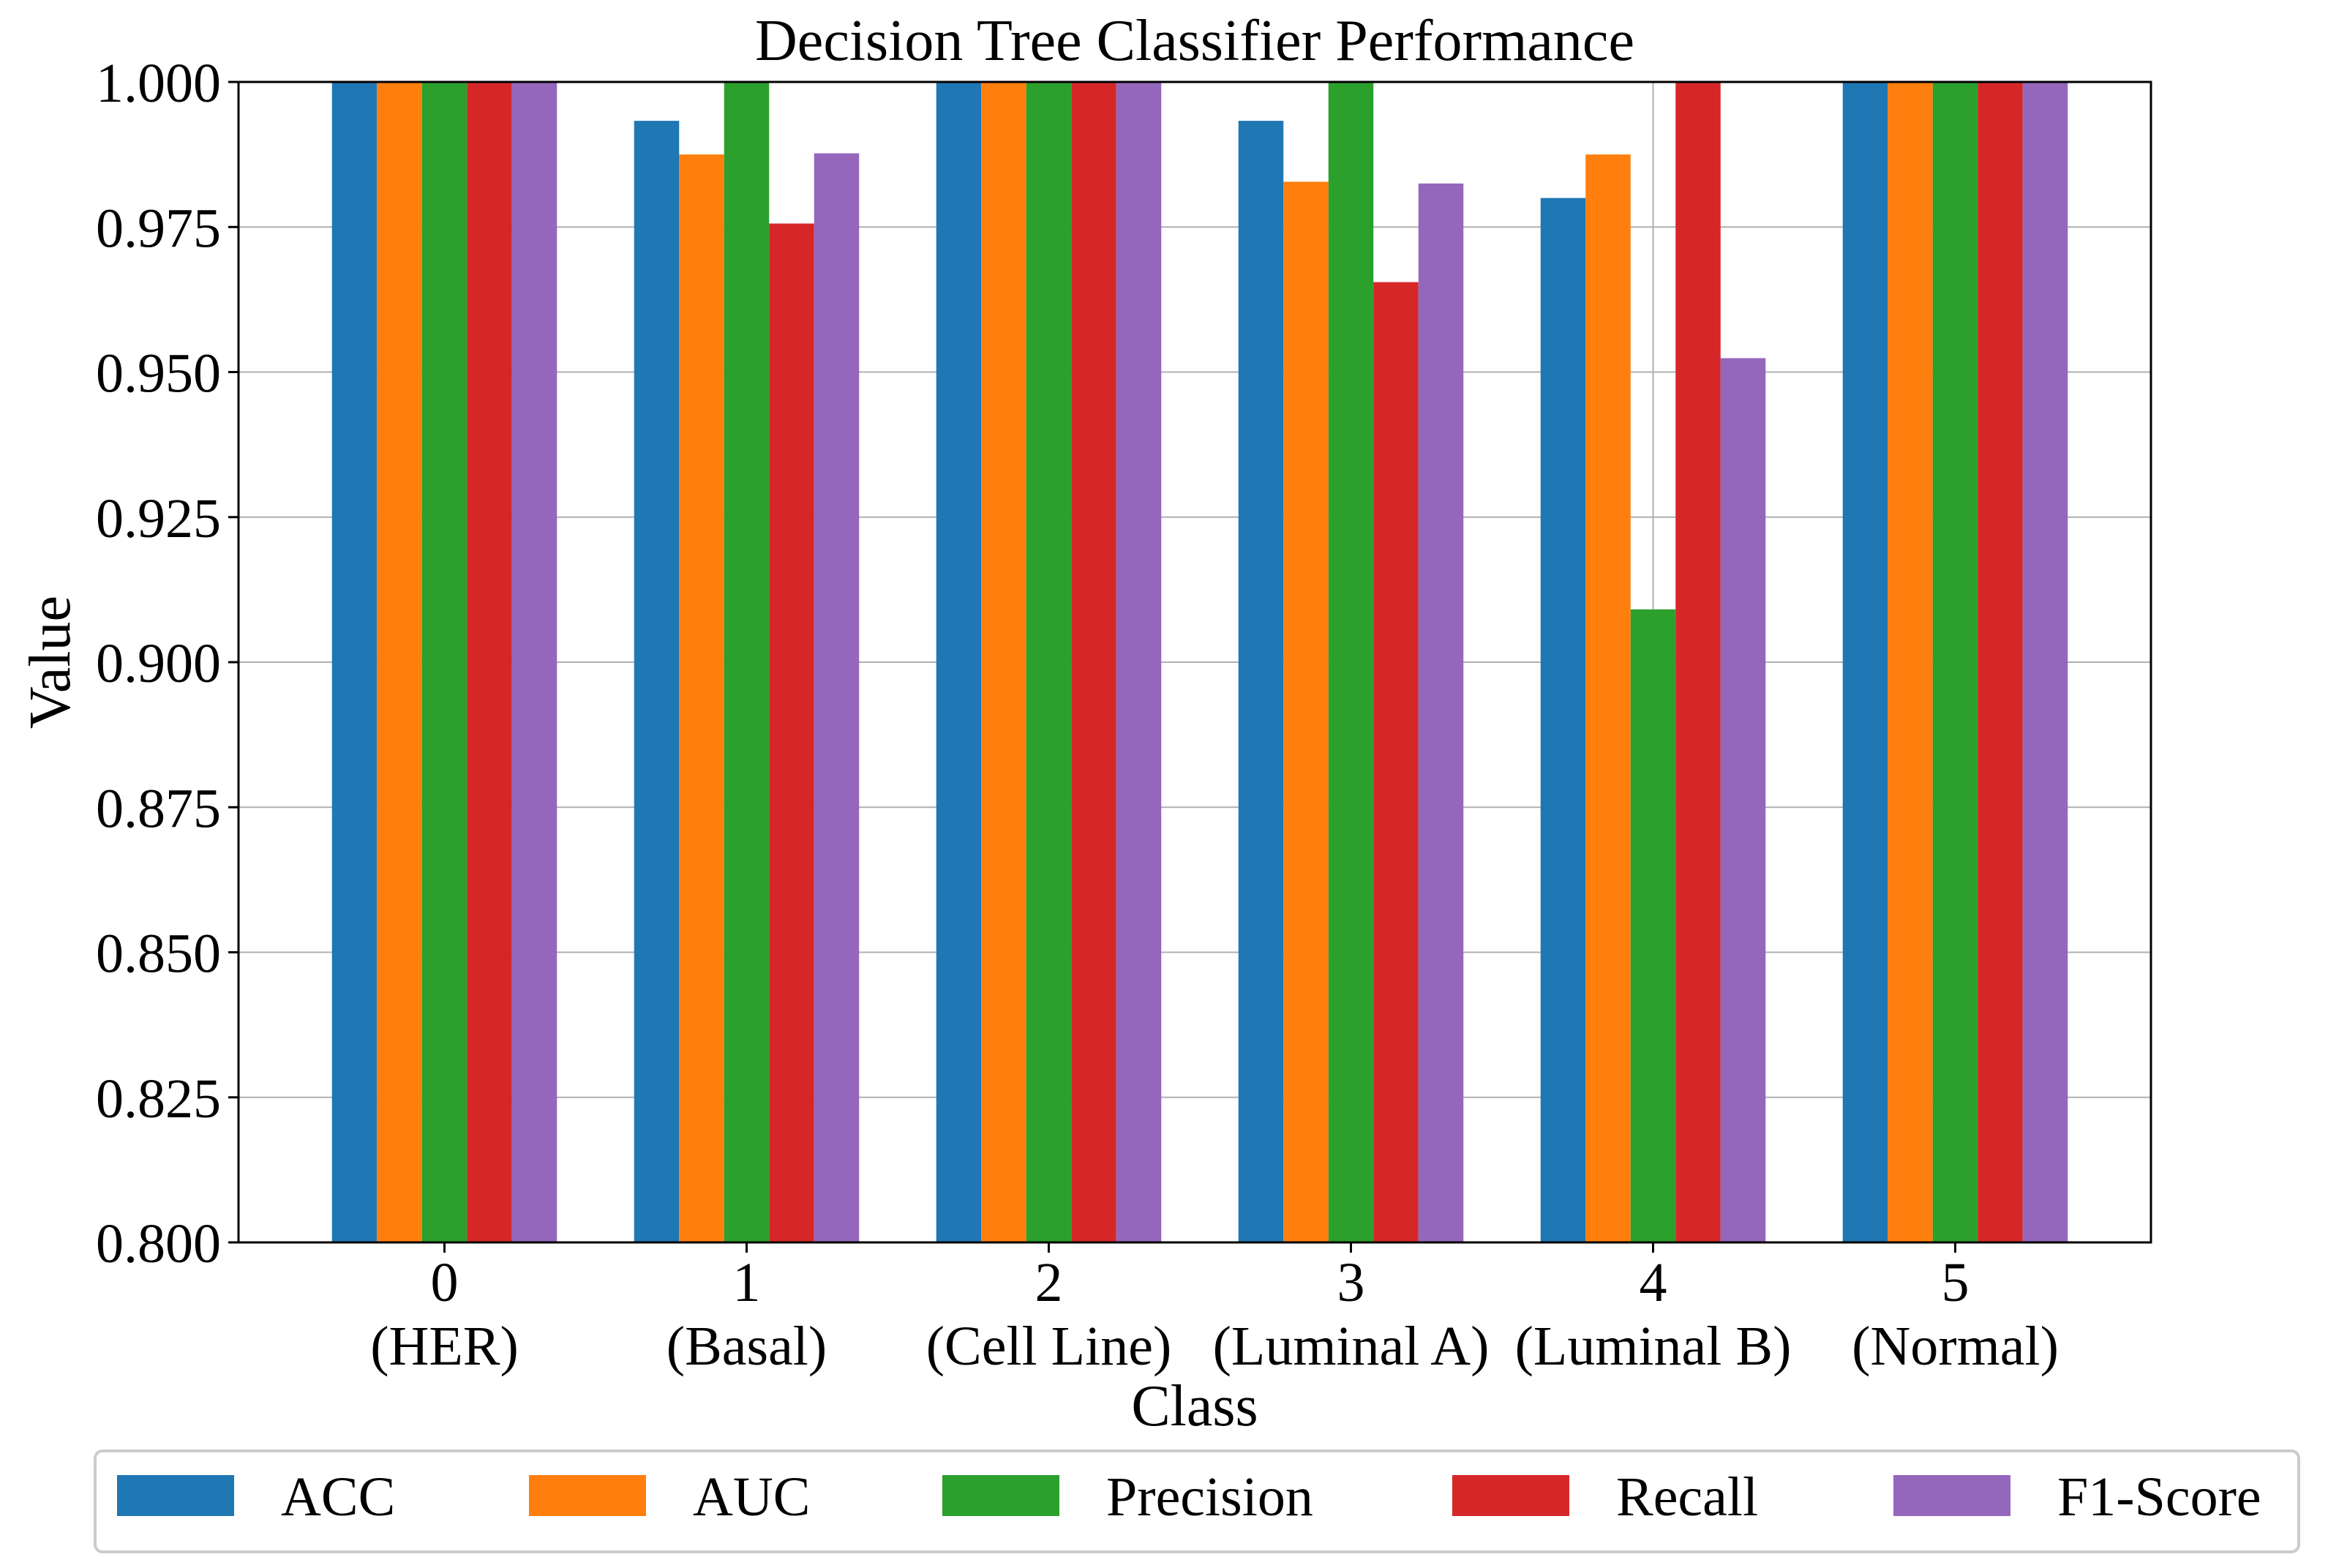 The image size is (2328, 1568). Describe the element at coordinates (159, 954) in the screenshot. I see `y-tick-label: 0.850` at that location.